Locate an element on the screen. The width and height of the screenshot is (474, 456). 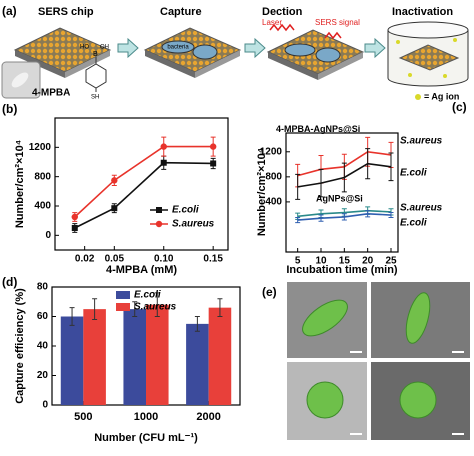
panel-label: (e) is located at coordinates (269, 292).